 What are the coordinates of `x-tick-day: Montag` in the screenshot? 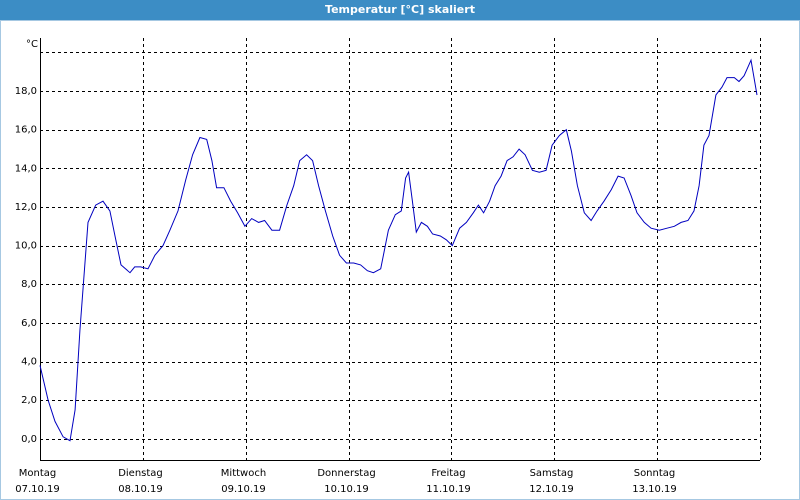 It's located at (37, 473).